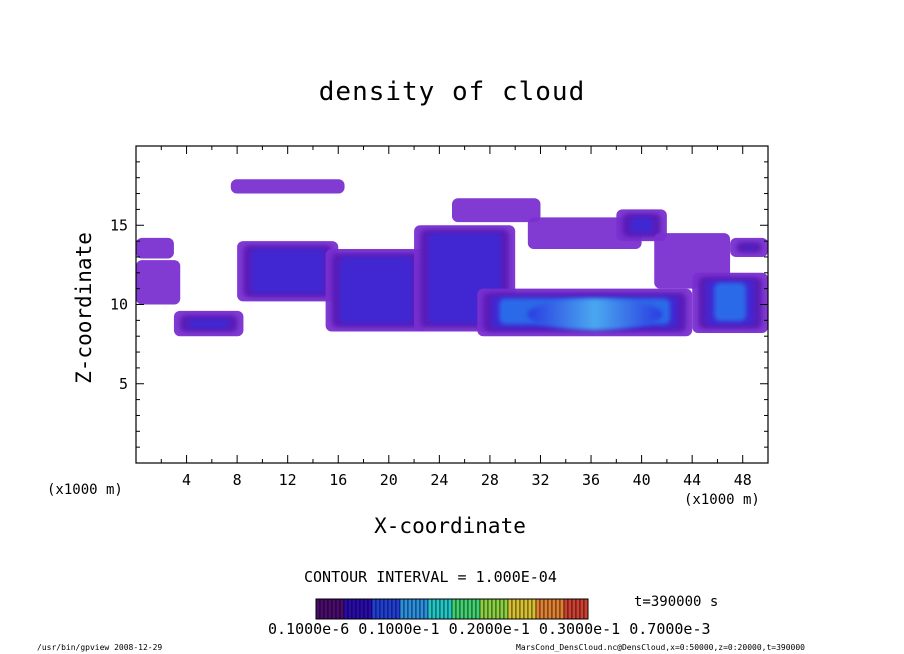 This screenshot has width=904, height=654. Describe the element at coordinates (450, 526) in the screenshot. I see `x-axis-label: X-coordinate` at that location.